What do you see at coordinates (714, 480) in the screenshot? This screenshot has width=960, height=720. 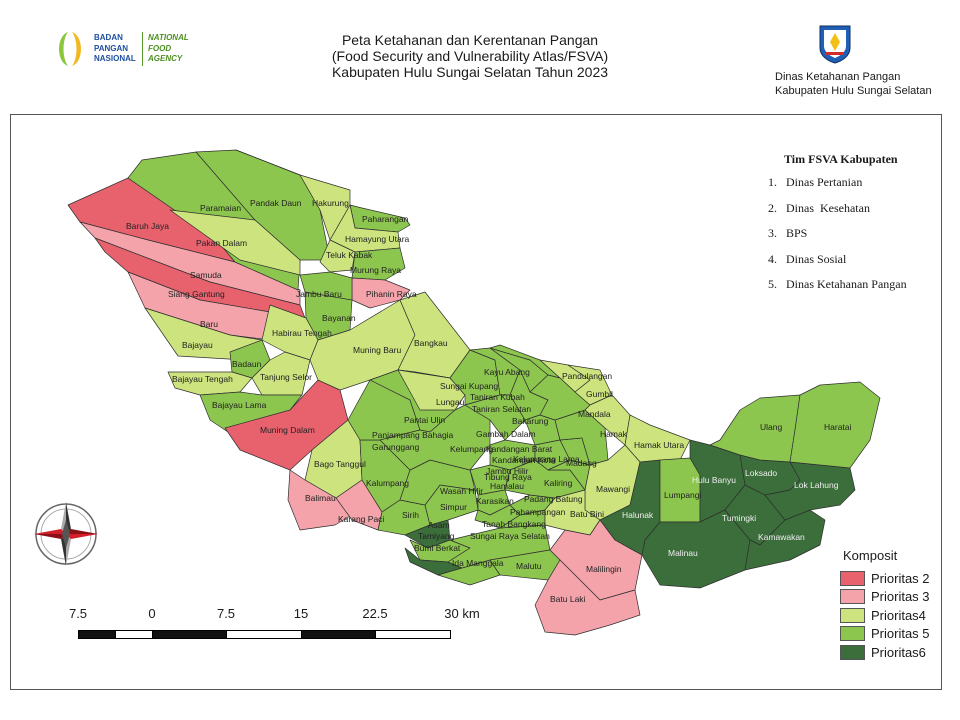 I see `label-hulu-banyu: Hulu Banyu` at bounding box center [714, 480].